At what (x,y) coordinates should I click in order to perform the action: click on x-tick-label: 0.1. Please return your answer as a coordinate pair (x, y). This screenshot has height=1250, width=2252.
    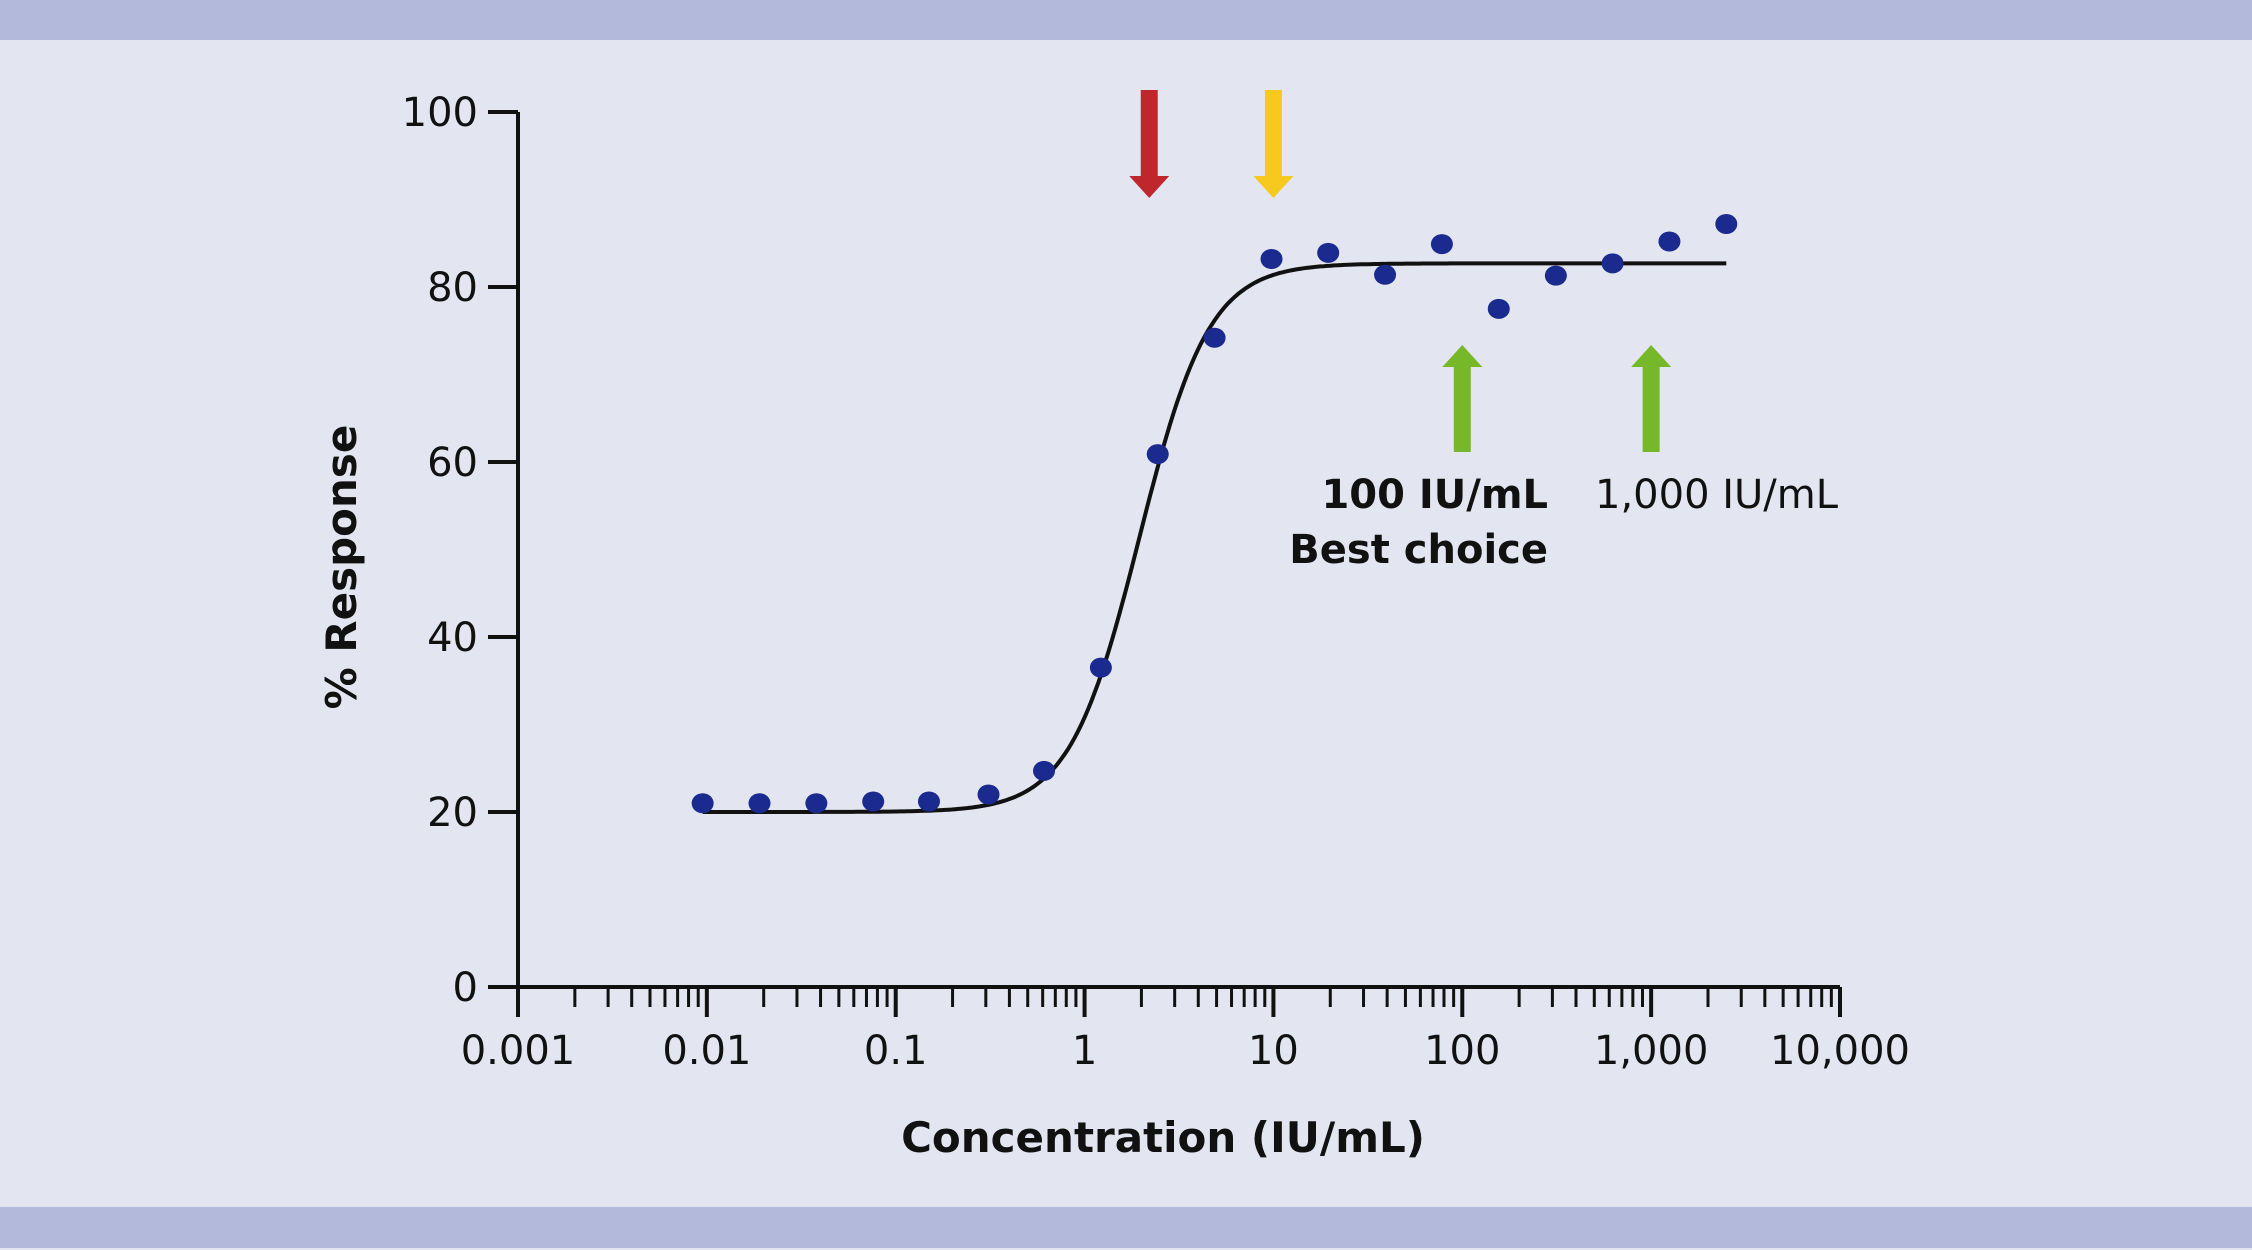
    Looking at the image, I should click on (896, 1051).